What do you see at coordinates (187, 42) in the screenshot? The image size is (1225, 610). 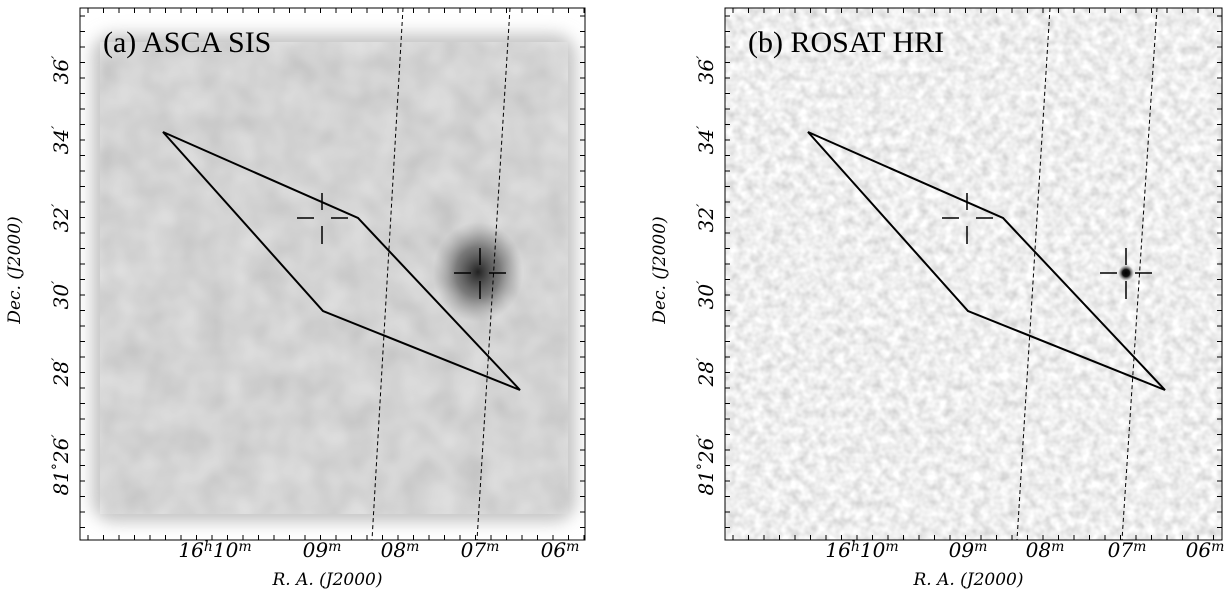 I see `panel-title: (a) ASCA SIS` at bounding box center [187, 42].